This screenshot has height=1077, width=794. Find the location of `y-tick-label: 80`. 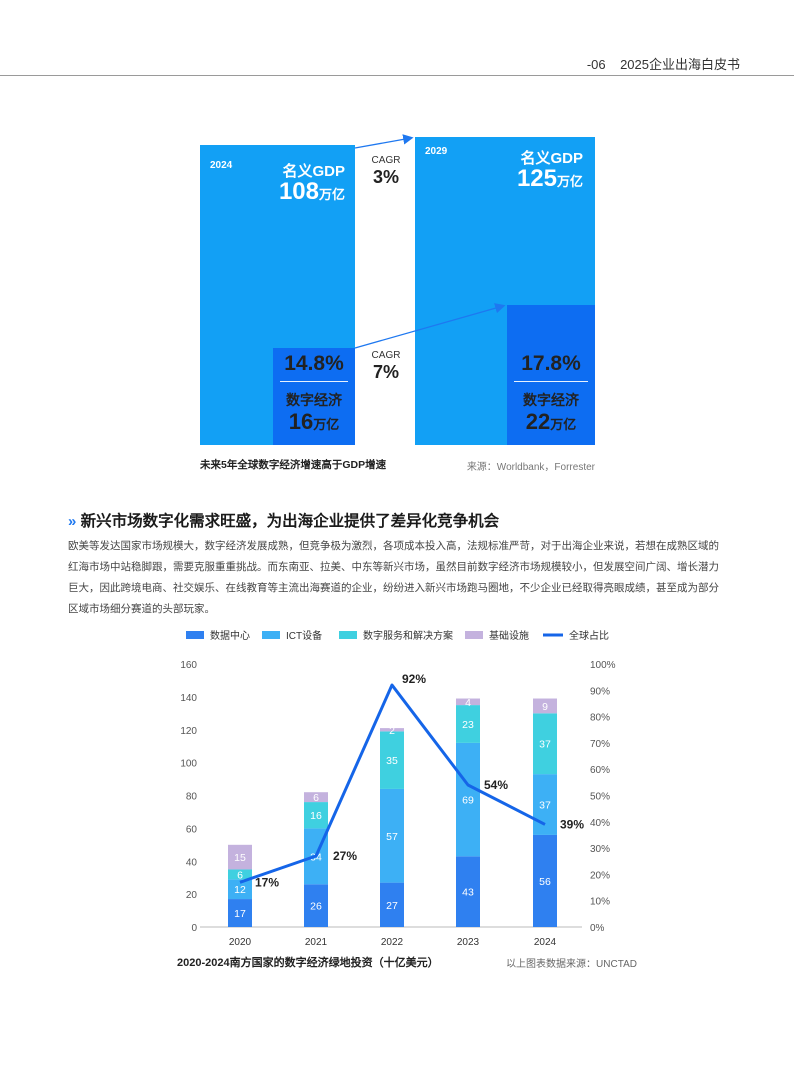

y-tick-label: 80 is located at coordinates (192, 797).